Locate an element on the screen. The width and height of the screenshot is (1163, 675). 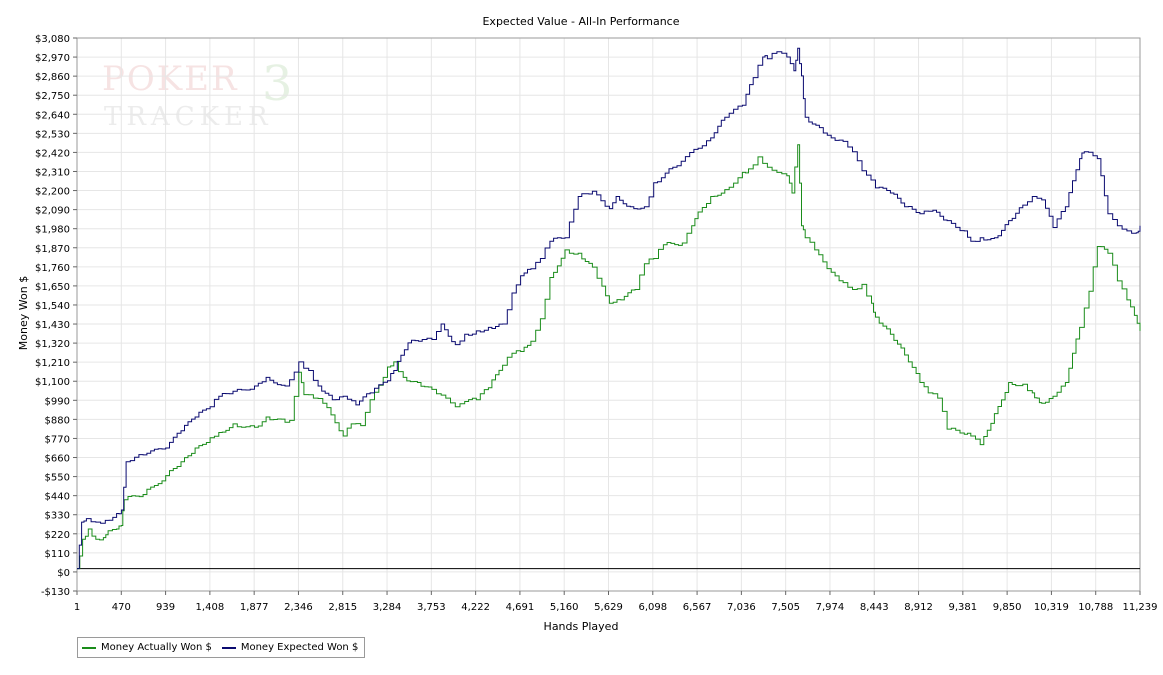
y-tick-label: $1,650 is located at coordinates (52, 287).